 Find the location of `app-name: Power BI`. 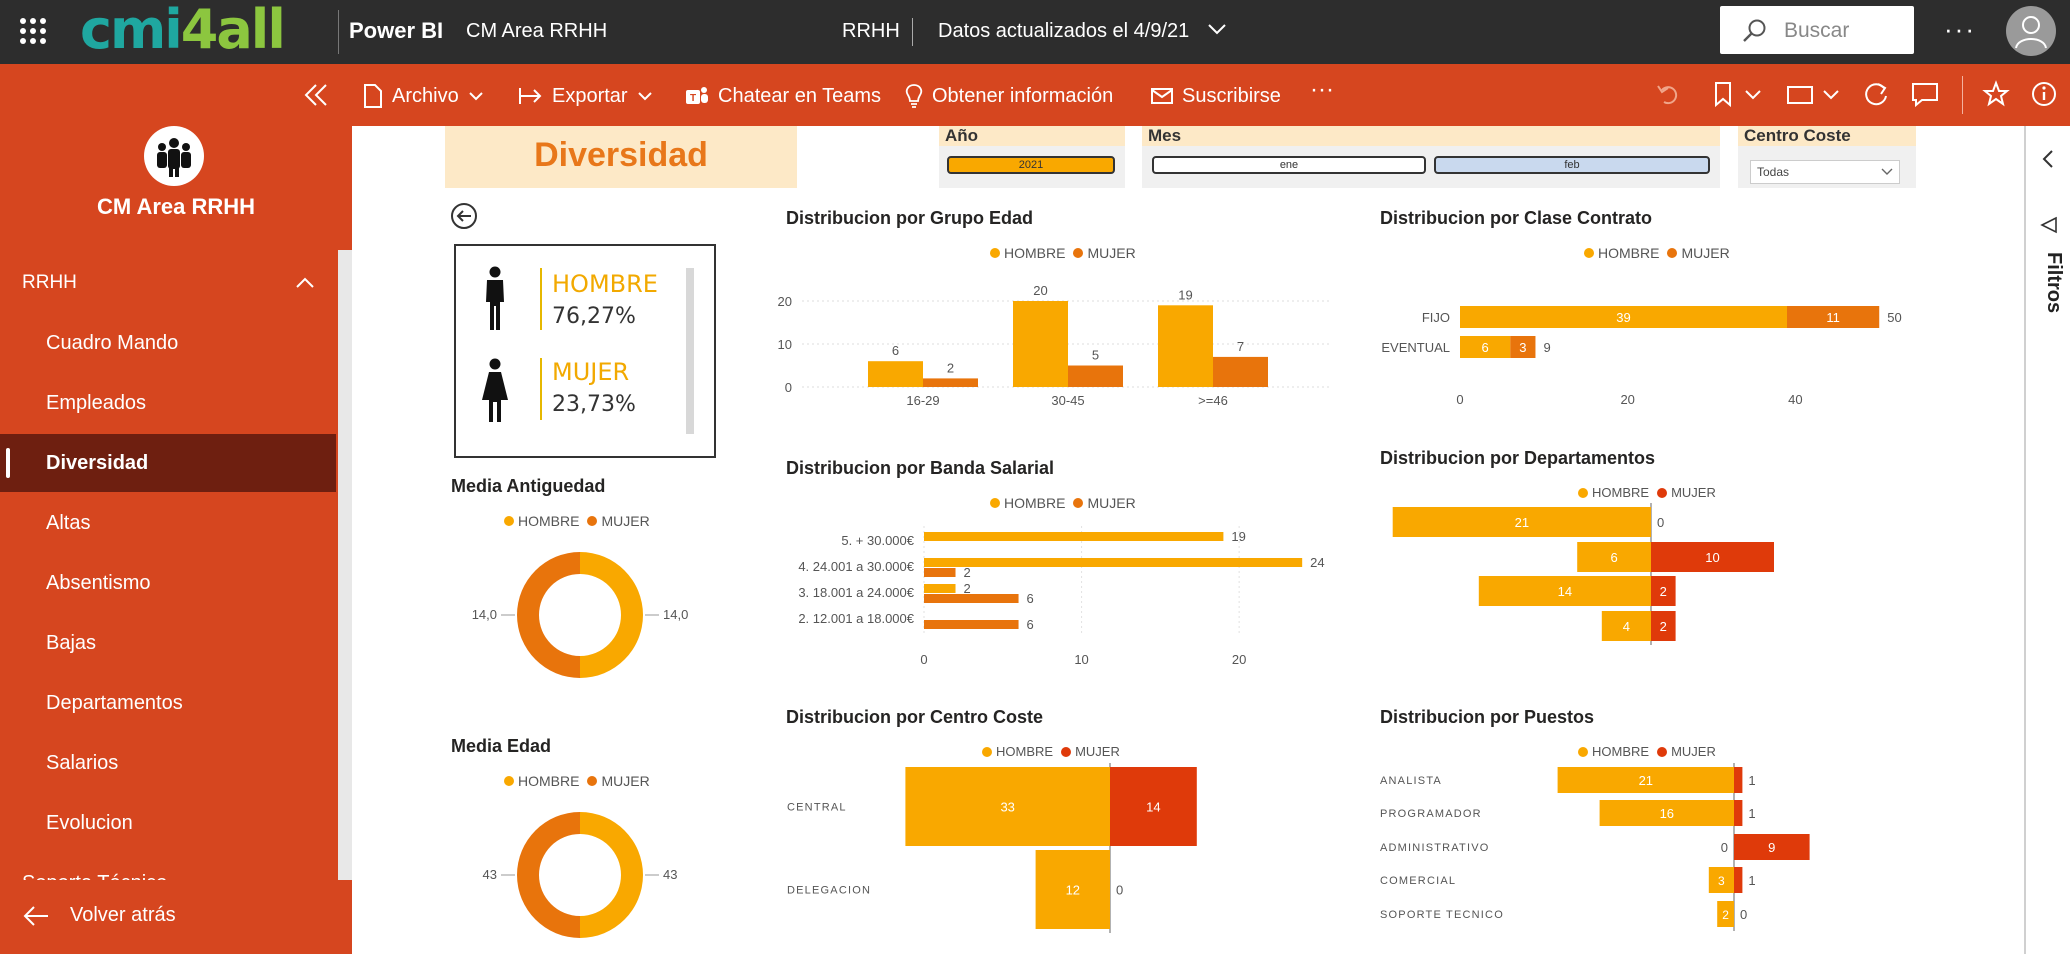

app-name: Power BI is located at coordinates (396, 30).